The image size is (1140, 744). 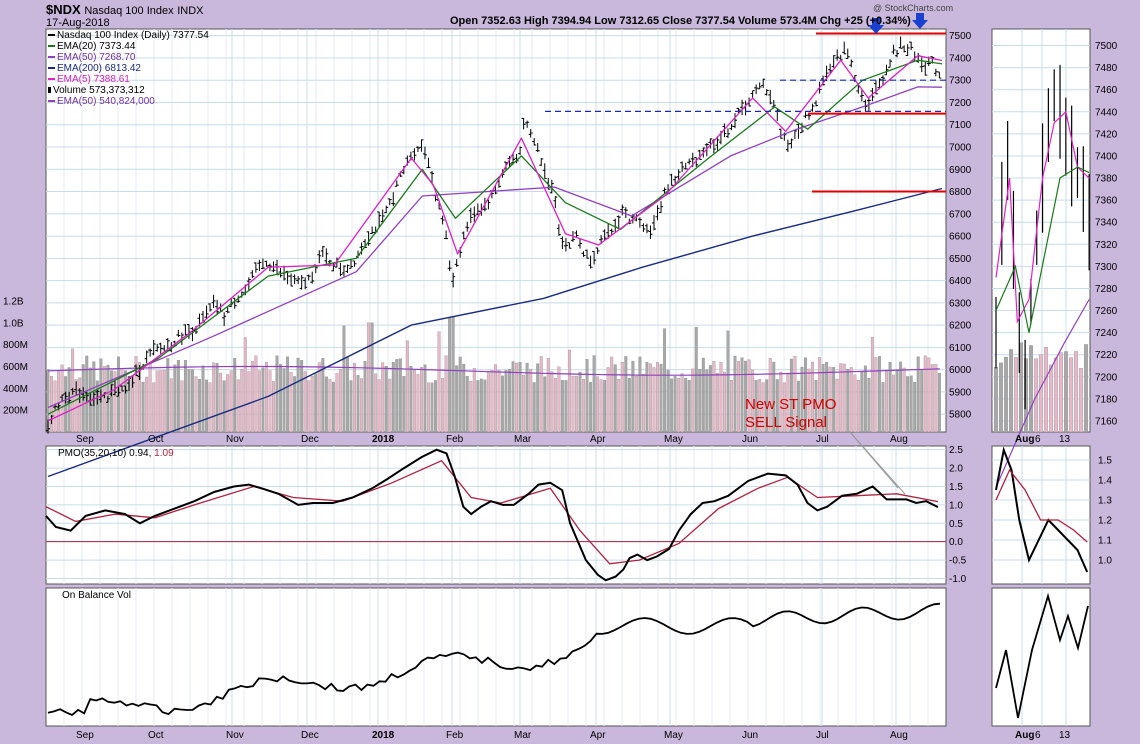 What do you see at coordinates (1106, 68) in the screenshot?
I see `detail-price-tick-label: 7480` at bounding box center [1106, 68].